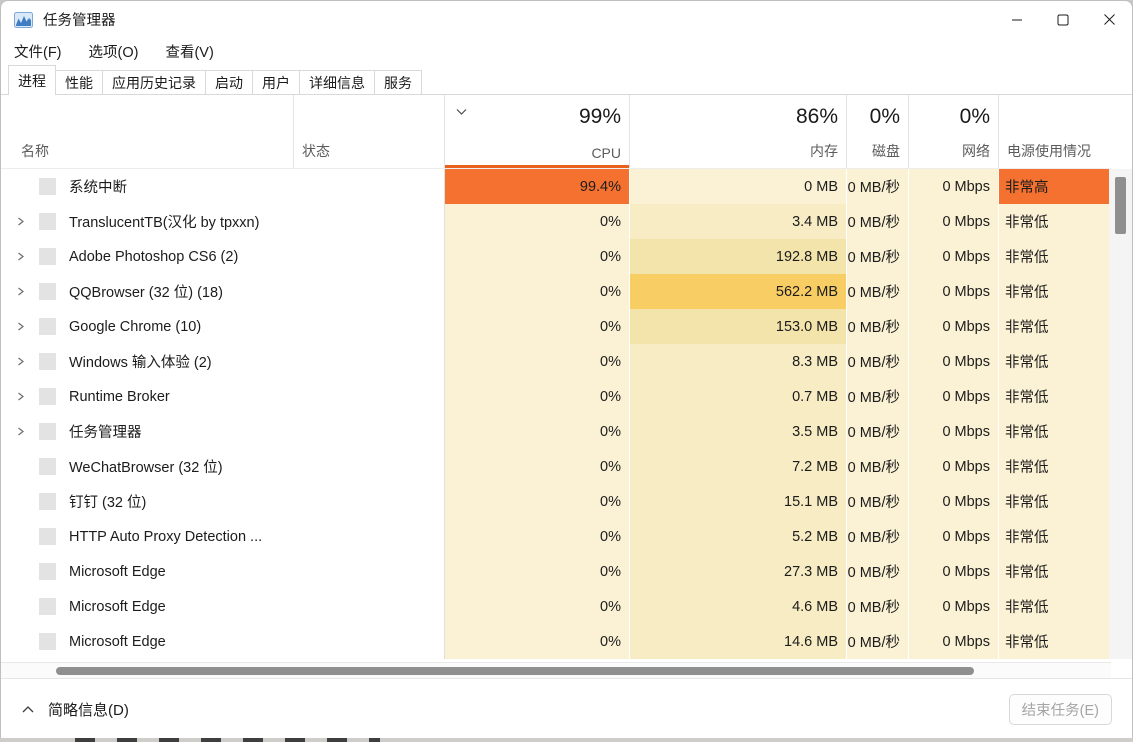 The width and height of the screenshot is (1133, 742). What do you see at coordinates (38, 53) in the screenshot?
I see `menu-item-file: 文件(F)` at bounding box center [38, 53].